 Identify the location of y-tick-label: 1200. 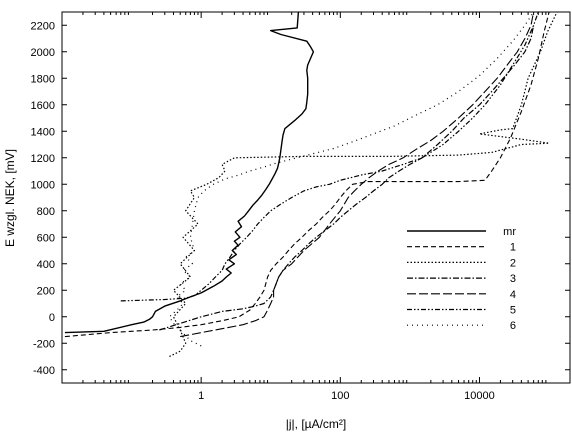
(43, 159).